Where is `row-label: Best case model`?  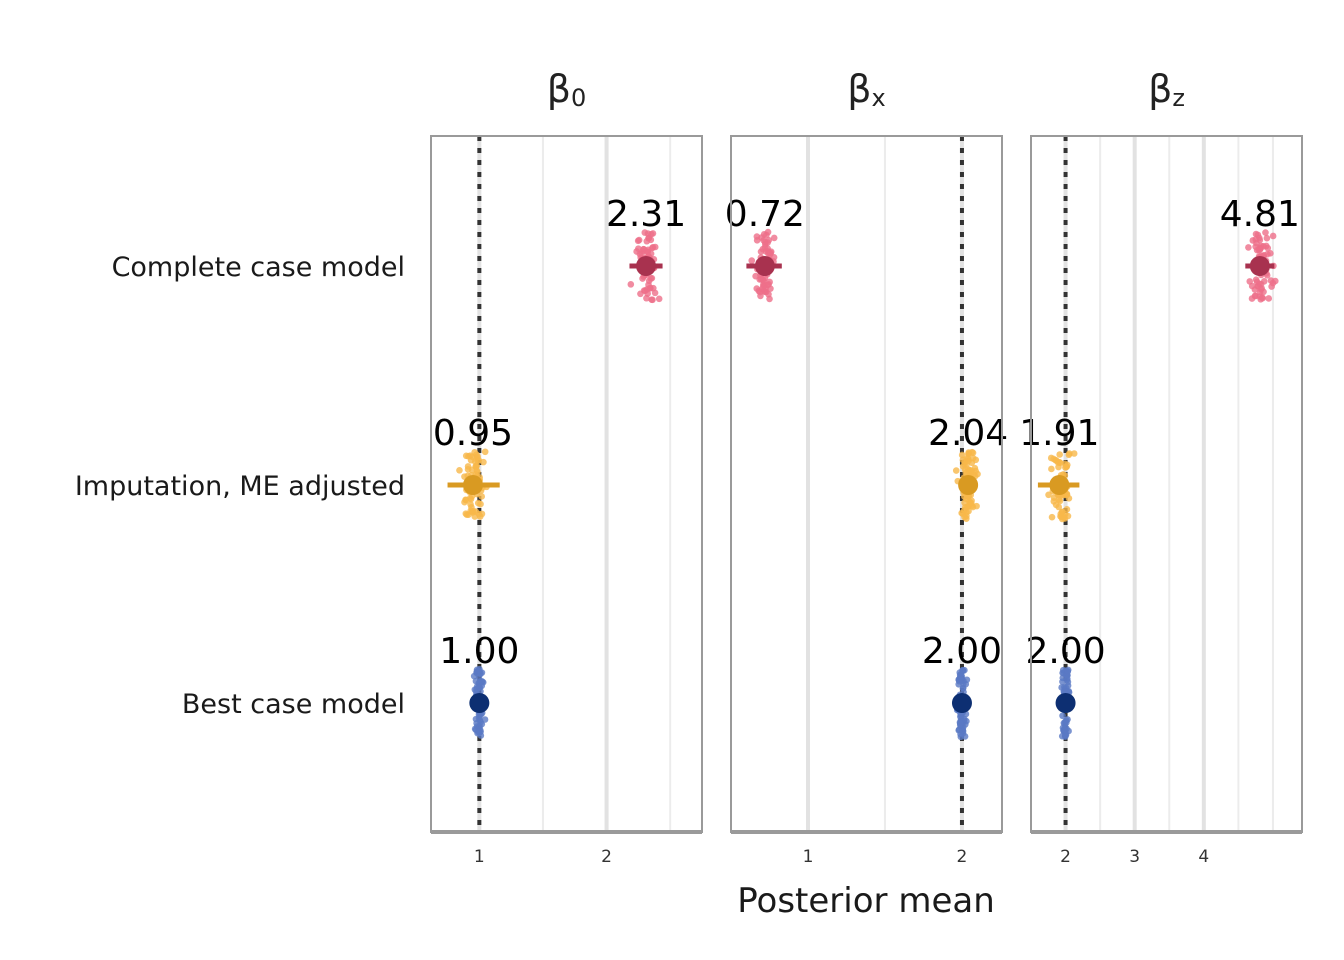 row-label: Best case model is located at coordinates (293, 704).